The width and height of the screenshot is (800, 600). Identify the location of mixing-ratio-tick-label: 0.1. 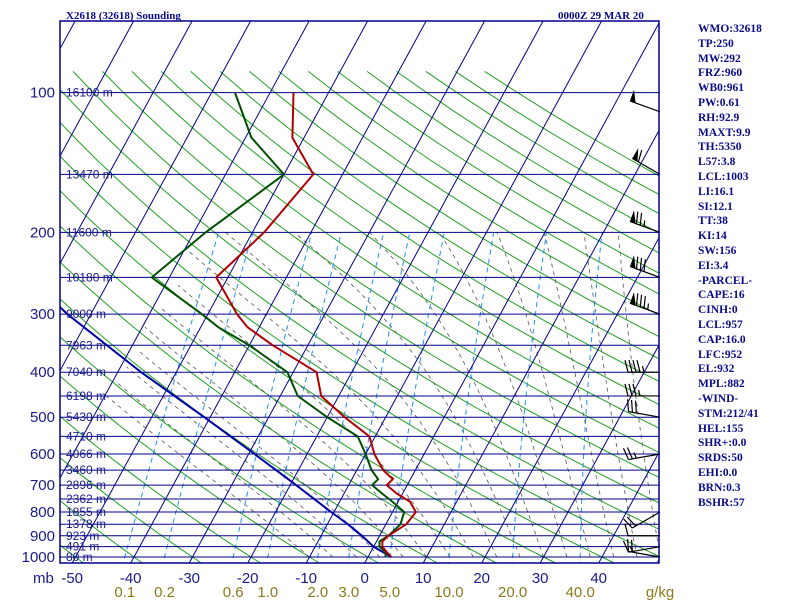
(124, 592).